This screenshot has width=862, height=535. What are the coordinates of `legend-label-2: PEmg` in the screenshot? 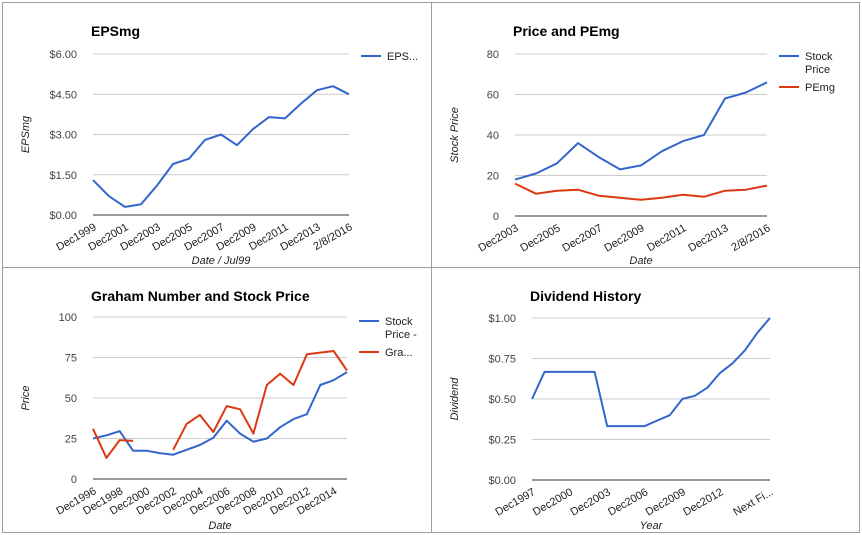 It's located at (820, 88).